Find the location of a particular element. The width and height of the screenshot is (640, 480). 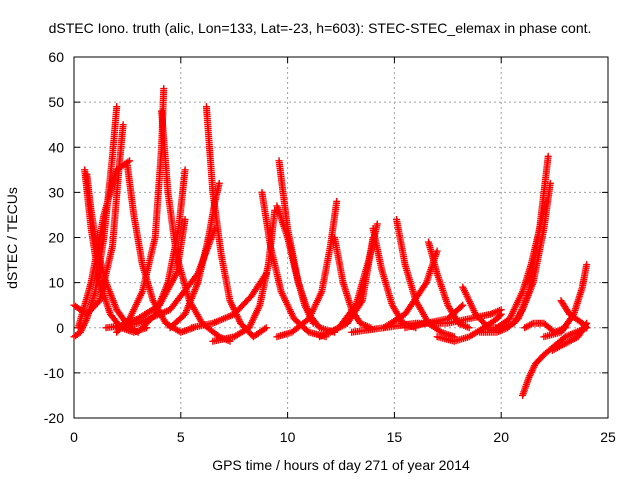

y-tick-label: 20 is located at coordinates (56, 238).